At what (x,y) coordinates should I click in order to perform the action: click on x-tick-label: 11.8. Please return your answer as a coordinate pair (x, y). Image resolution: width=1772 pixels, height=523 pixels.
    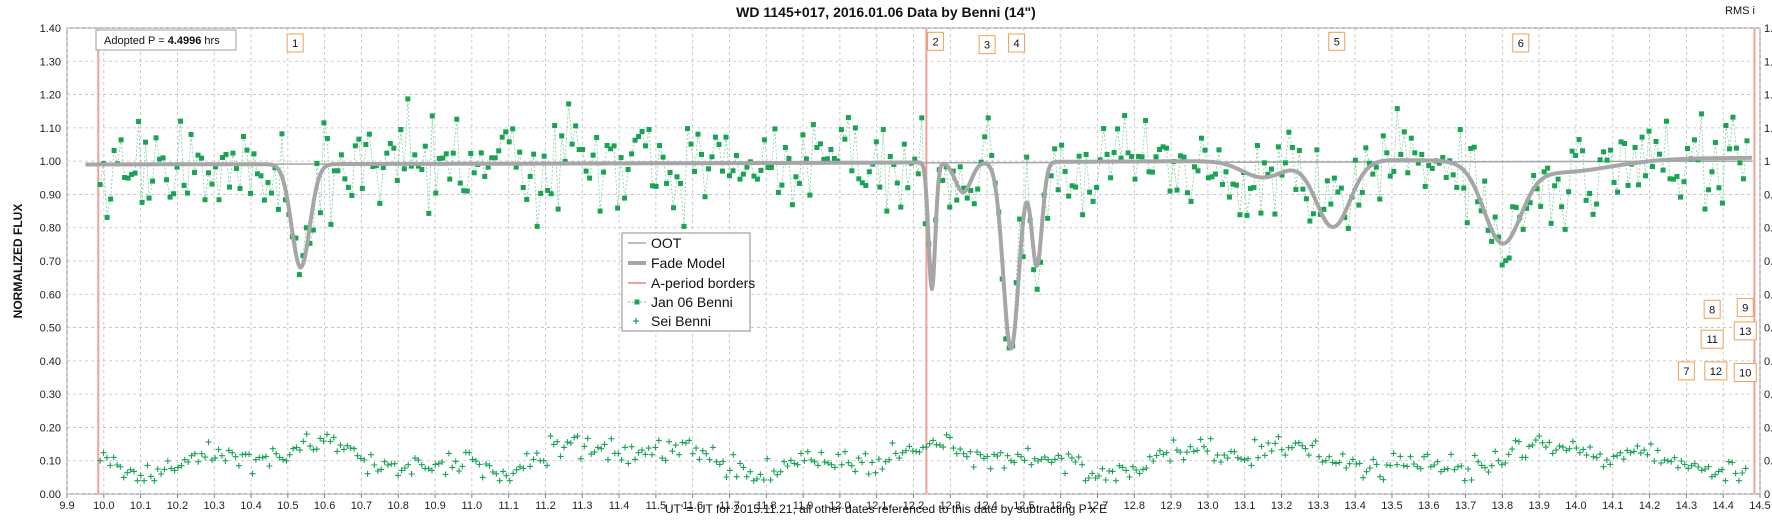
    Looking at the image, I should click on (766, 506).